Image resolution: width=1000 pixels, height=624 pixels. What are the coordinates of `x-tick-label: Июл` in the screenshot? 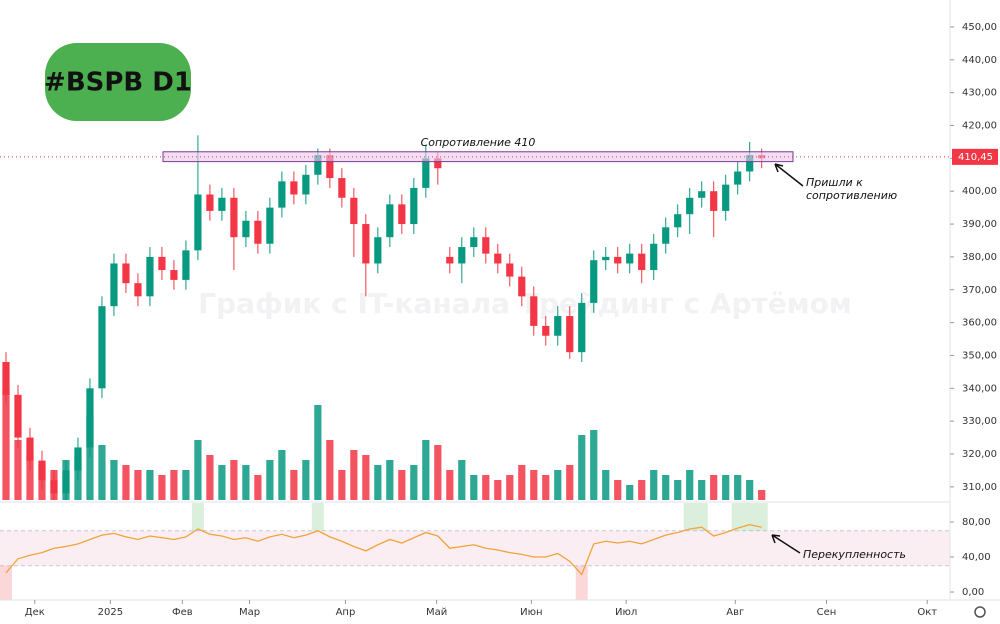 It's located at (626, 612).